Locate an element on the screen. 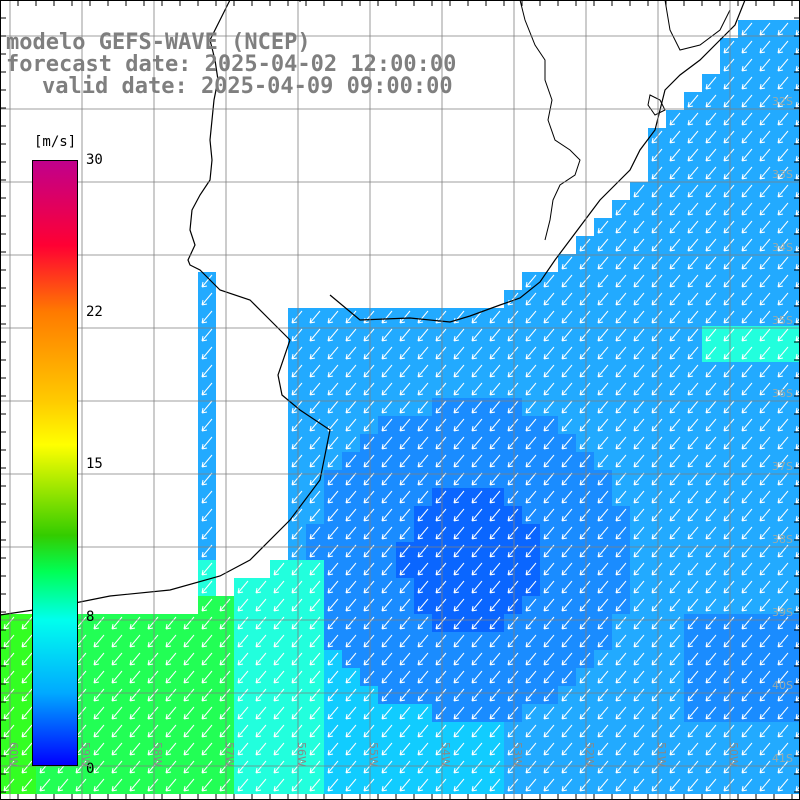  lat-label: 40S is located at coordinates (782, 685).